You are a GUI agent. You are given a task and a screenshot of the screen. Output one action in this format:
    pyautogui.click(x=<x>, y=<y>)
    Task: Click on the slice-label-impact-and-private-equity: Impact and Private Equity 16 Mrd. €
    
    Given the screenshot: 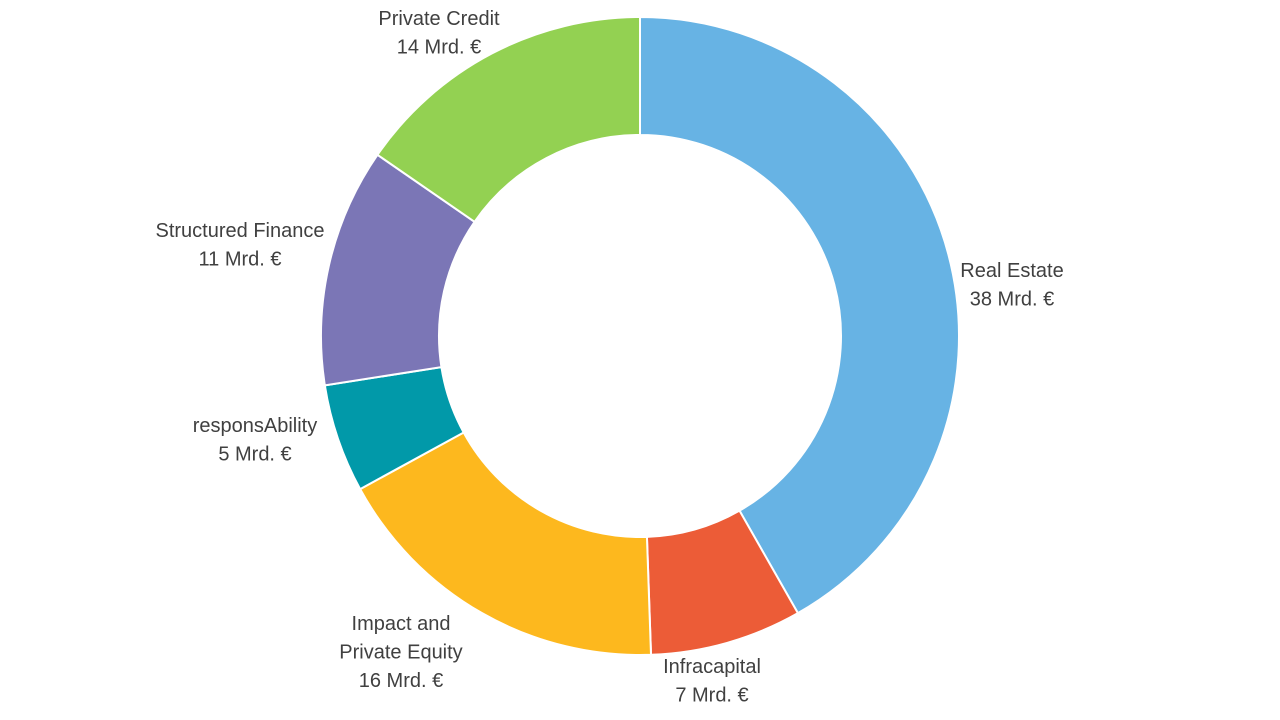 What is the action you would take?
    pyautogui.click(x=400, y=652)
    